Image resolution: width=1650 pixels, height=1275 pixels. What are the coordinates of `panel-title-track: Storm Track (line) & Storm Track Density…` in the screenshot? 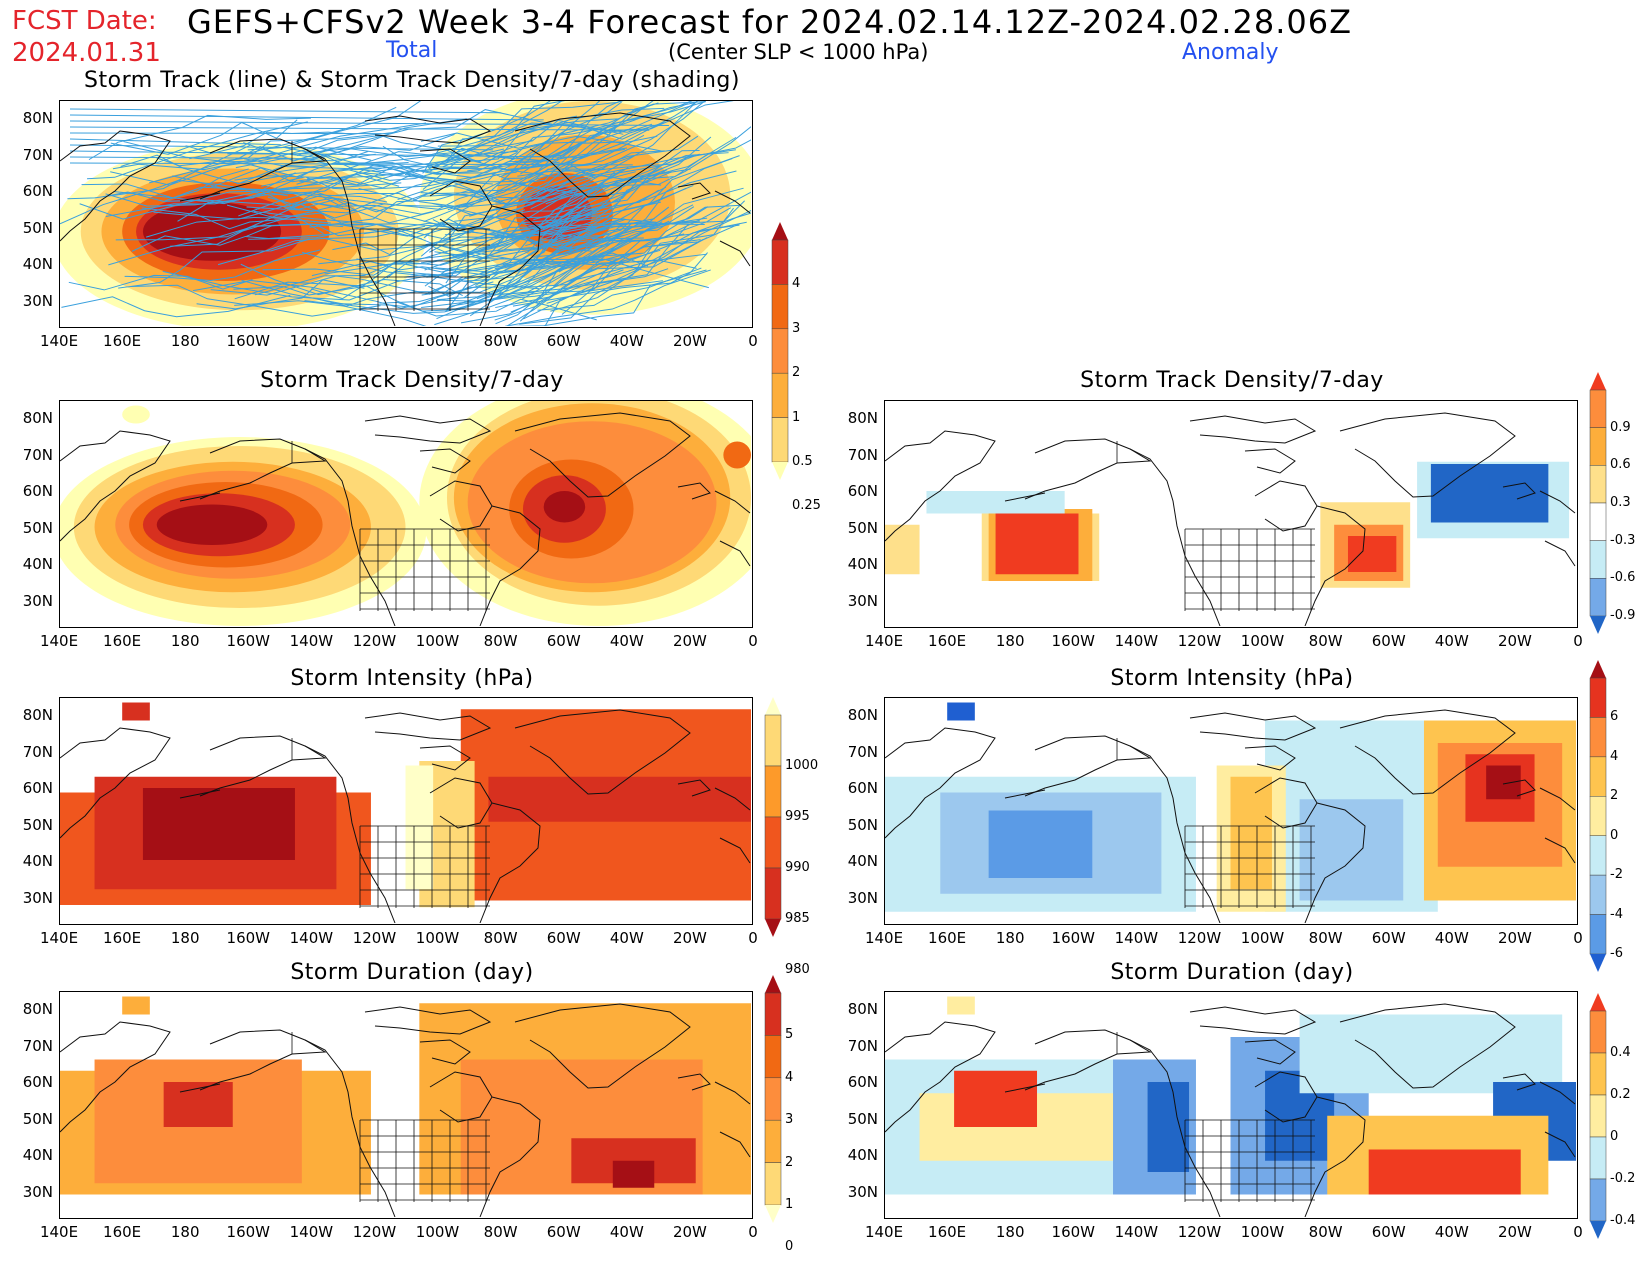 It's located at (412, 80).